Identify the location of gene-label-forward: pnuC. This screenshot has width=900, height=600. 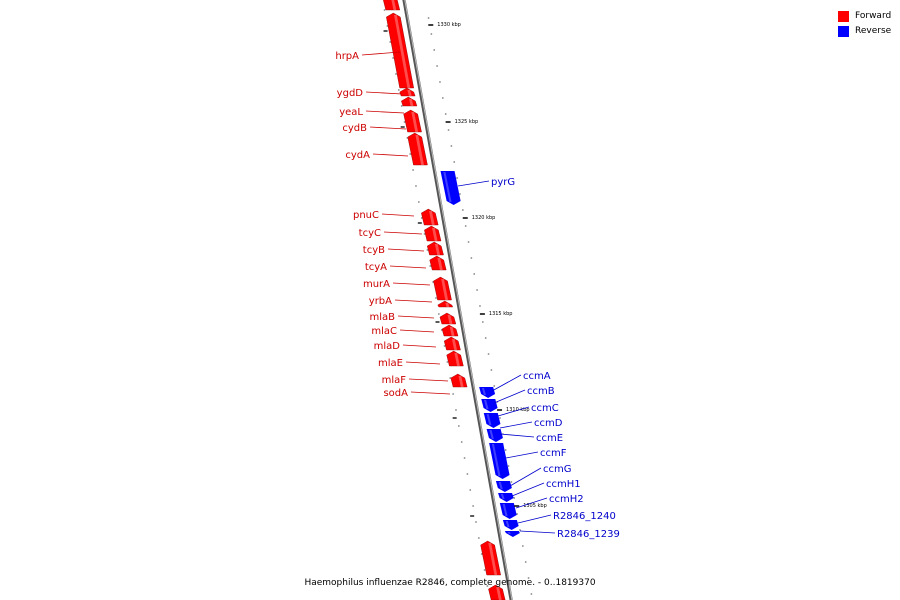
(366, 215).